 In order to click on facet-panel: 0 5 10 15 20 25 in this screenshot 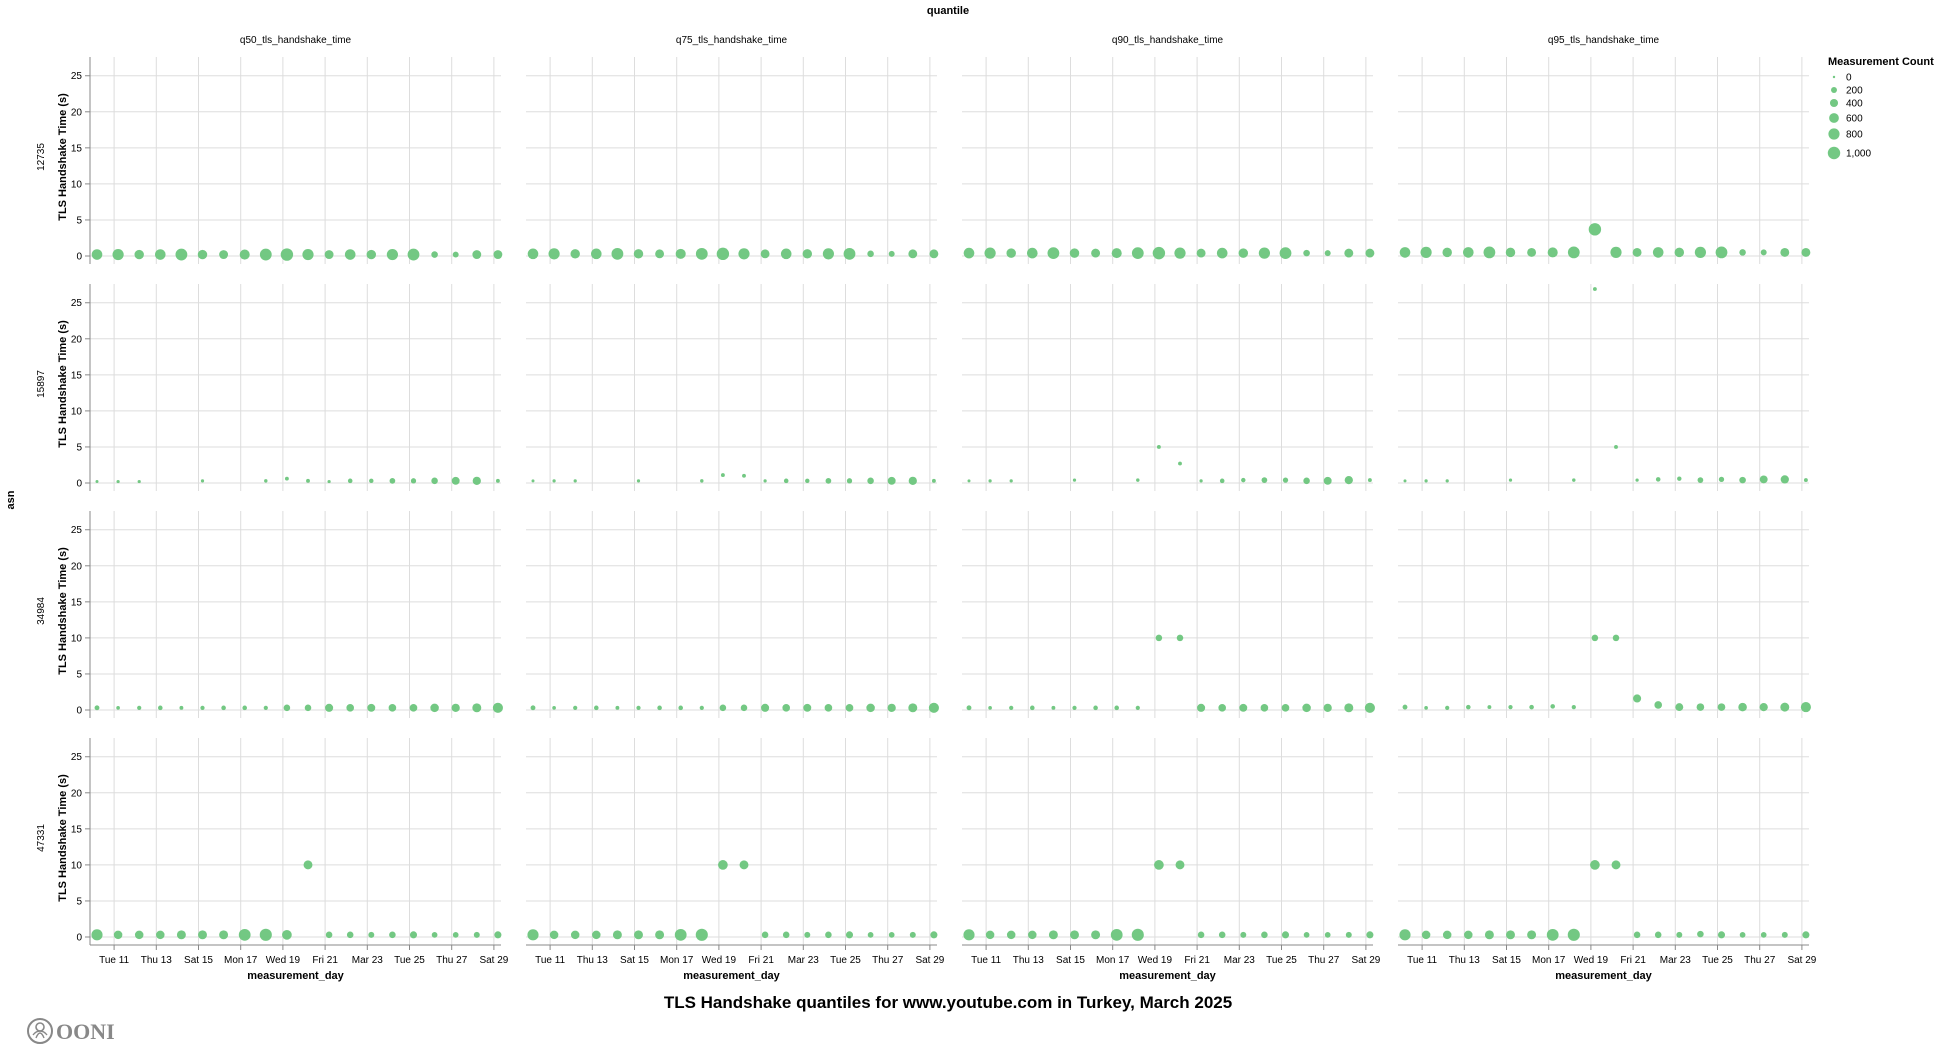, I will do `click(287, 614)`.